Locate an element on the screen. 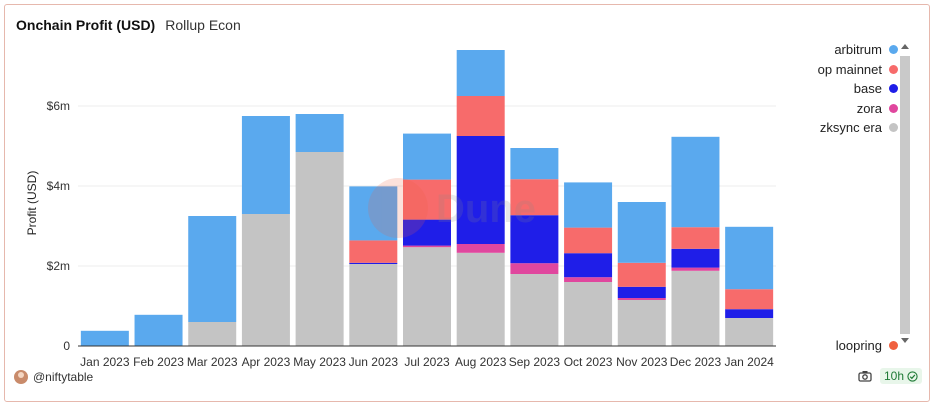  legend-item-loopring: loopring is located at coordinates (839, 346).